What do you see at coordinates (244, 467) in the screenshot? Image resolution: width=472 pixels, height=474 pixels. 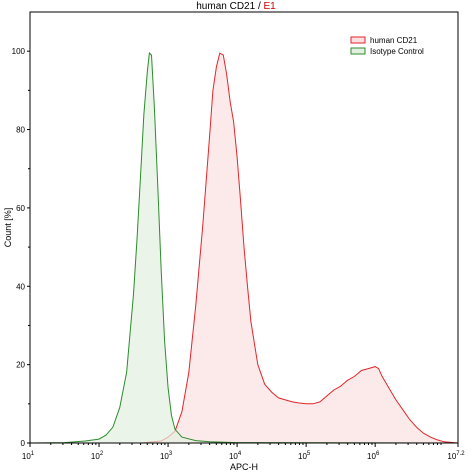 I see `x-axis-label: APC-H` at bounding box center [244, 467].